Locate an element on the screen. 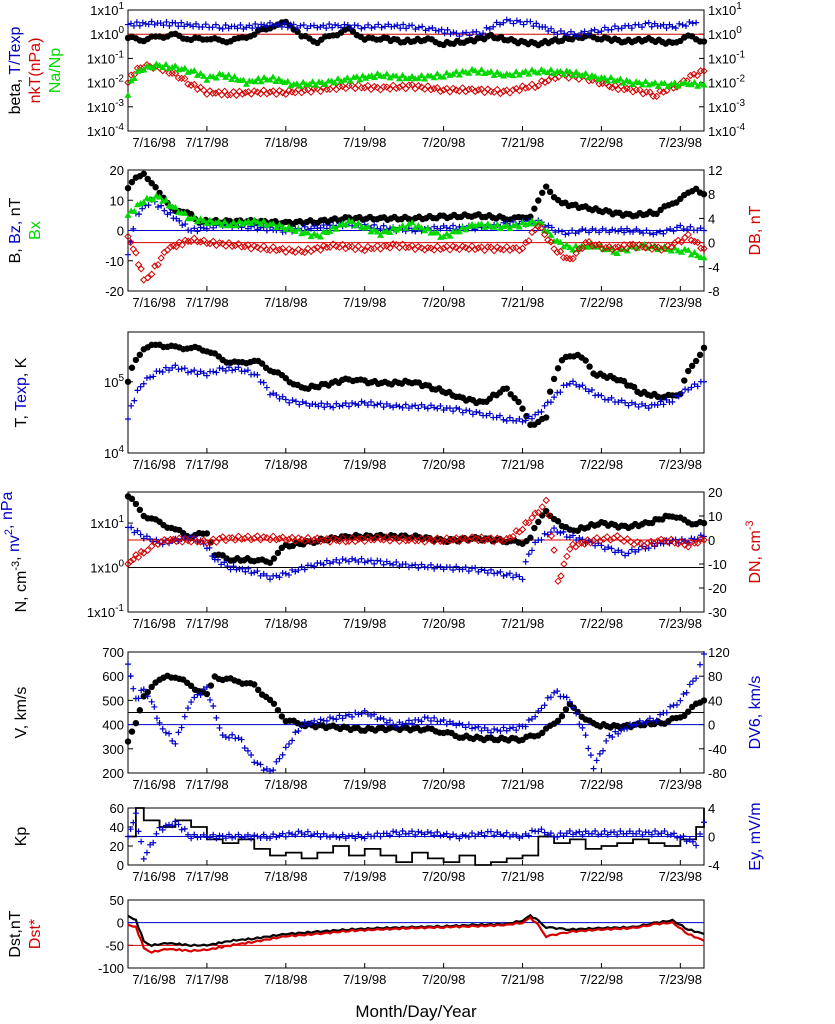 Image resolution: width=835 pixels, height=1024 pixels. x-tick-label: 7/18/98 is located at coordinates (285, 784).